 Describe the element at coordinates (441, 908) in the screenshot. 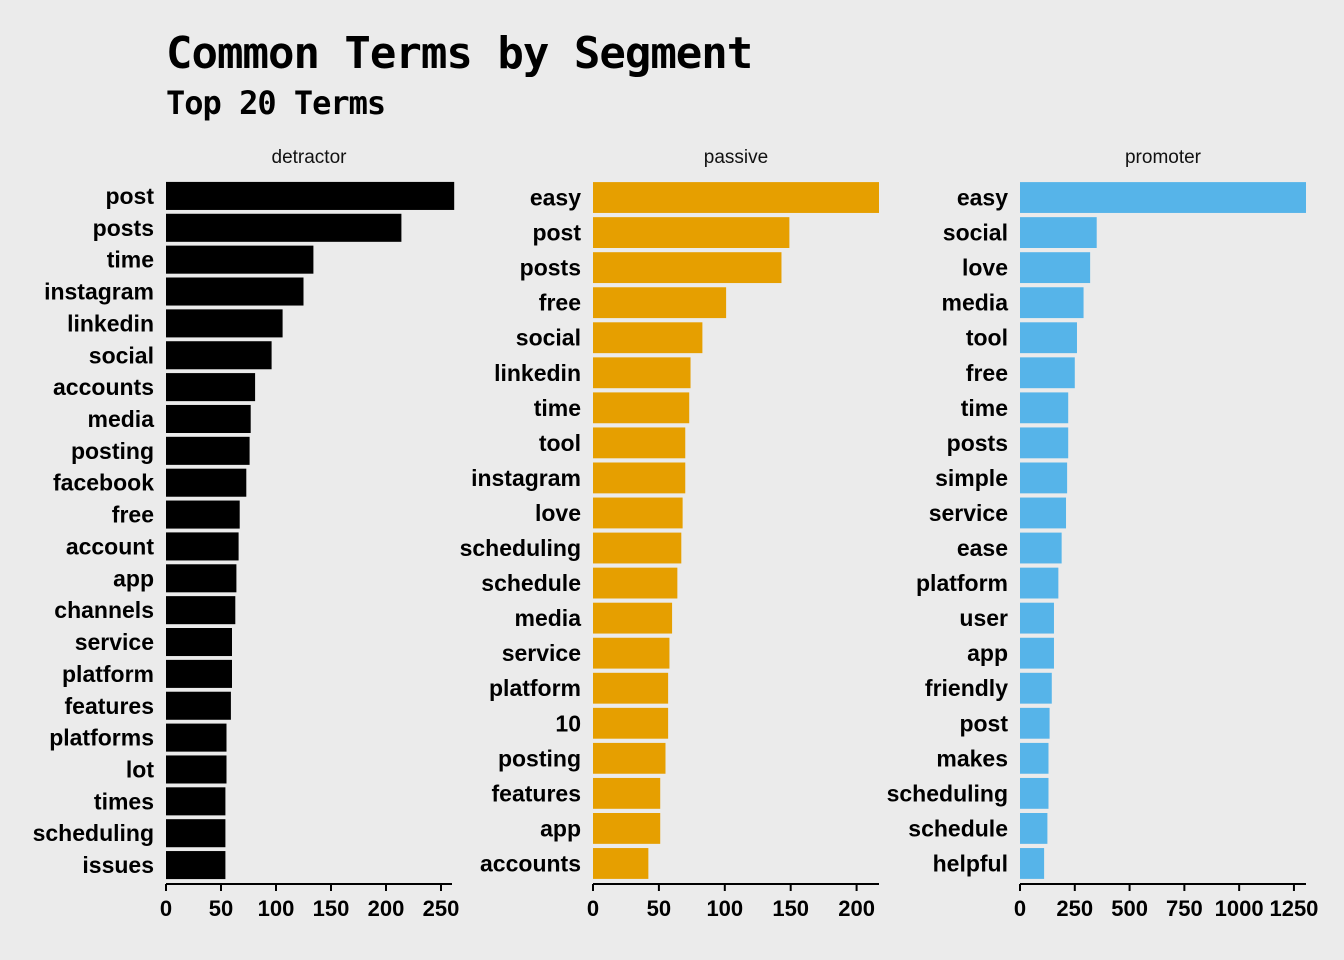

I see `x-tick-label: 250` at that location.